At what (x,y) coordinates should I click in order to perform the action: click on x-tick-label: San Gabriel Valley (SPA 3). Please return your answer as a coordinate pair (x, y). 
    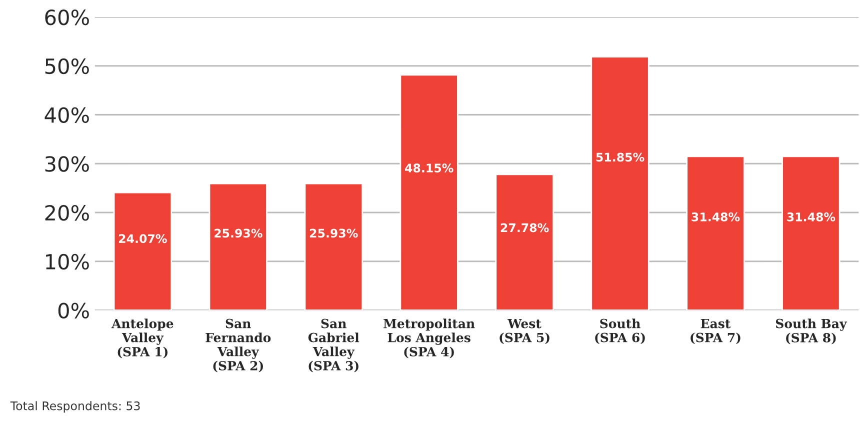
    Looking at the image, I should click on (334, 345).